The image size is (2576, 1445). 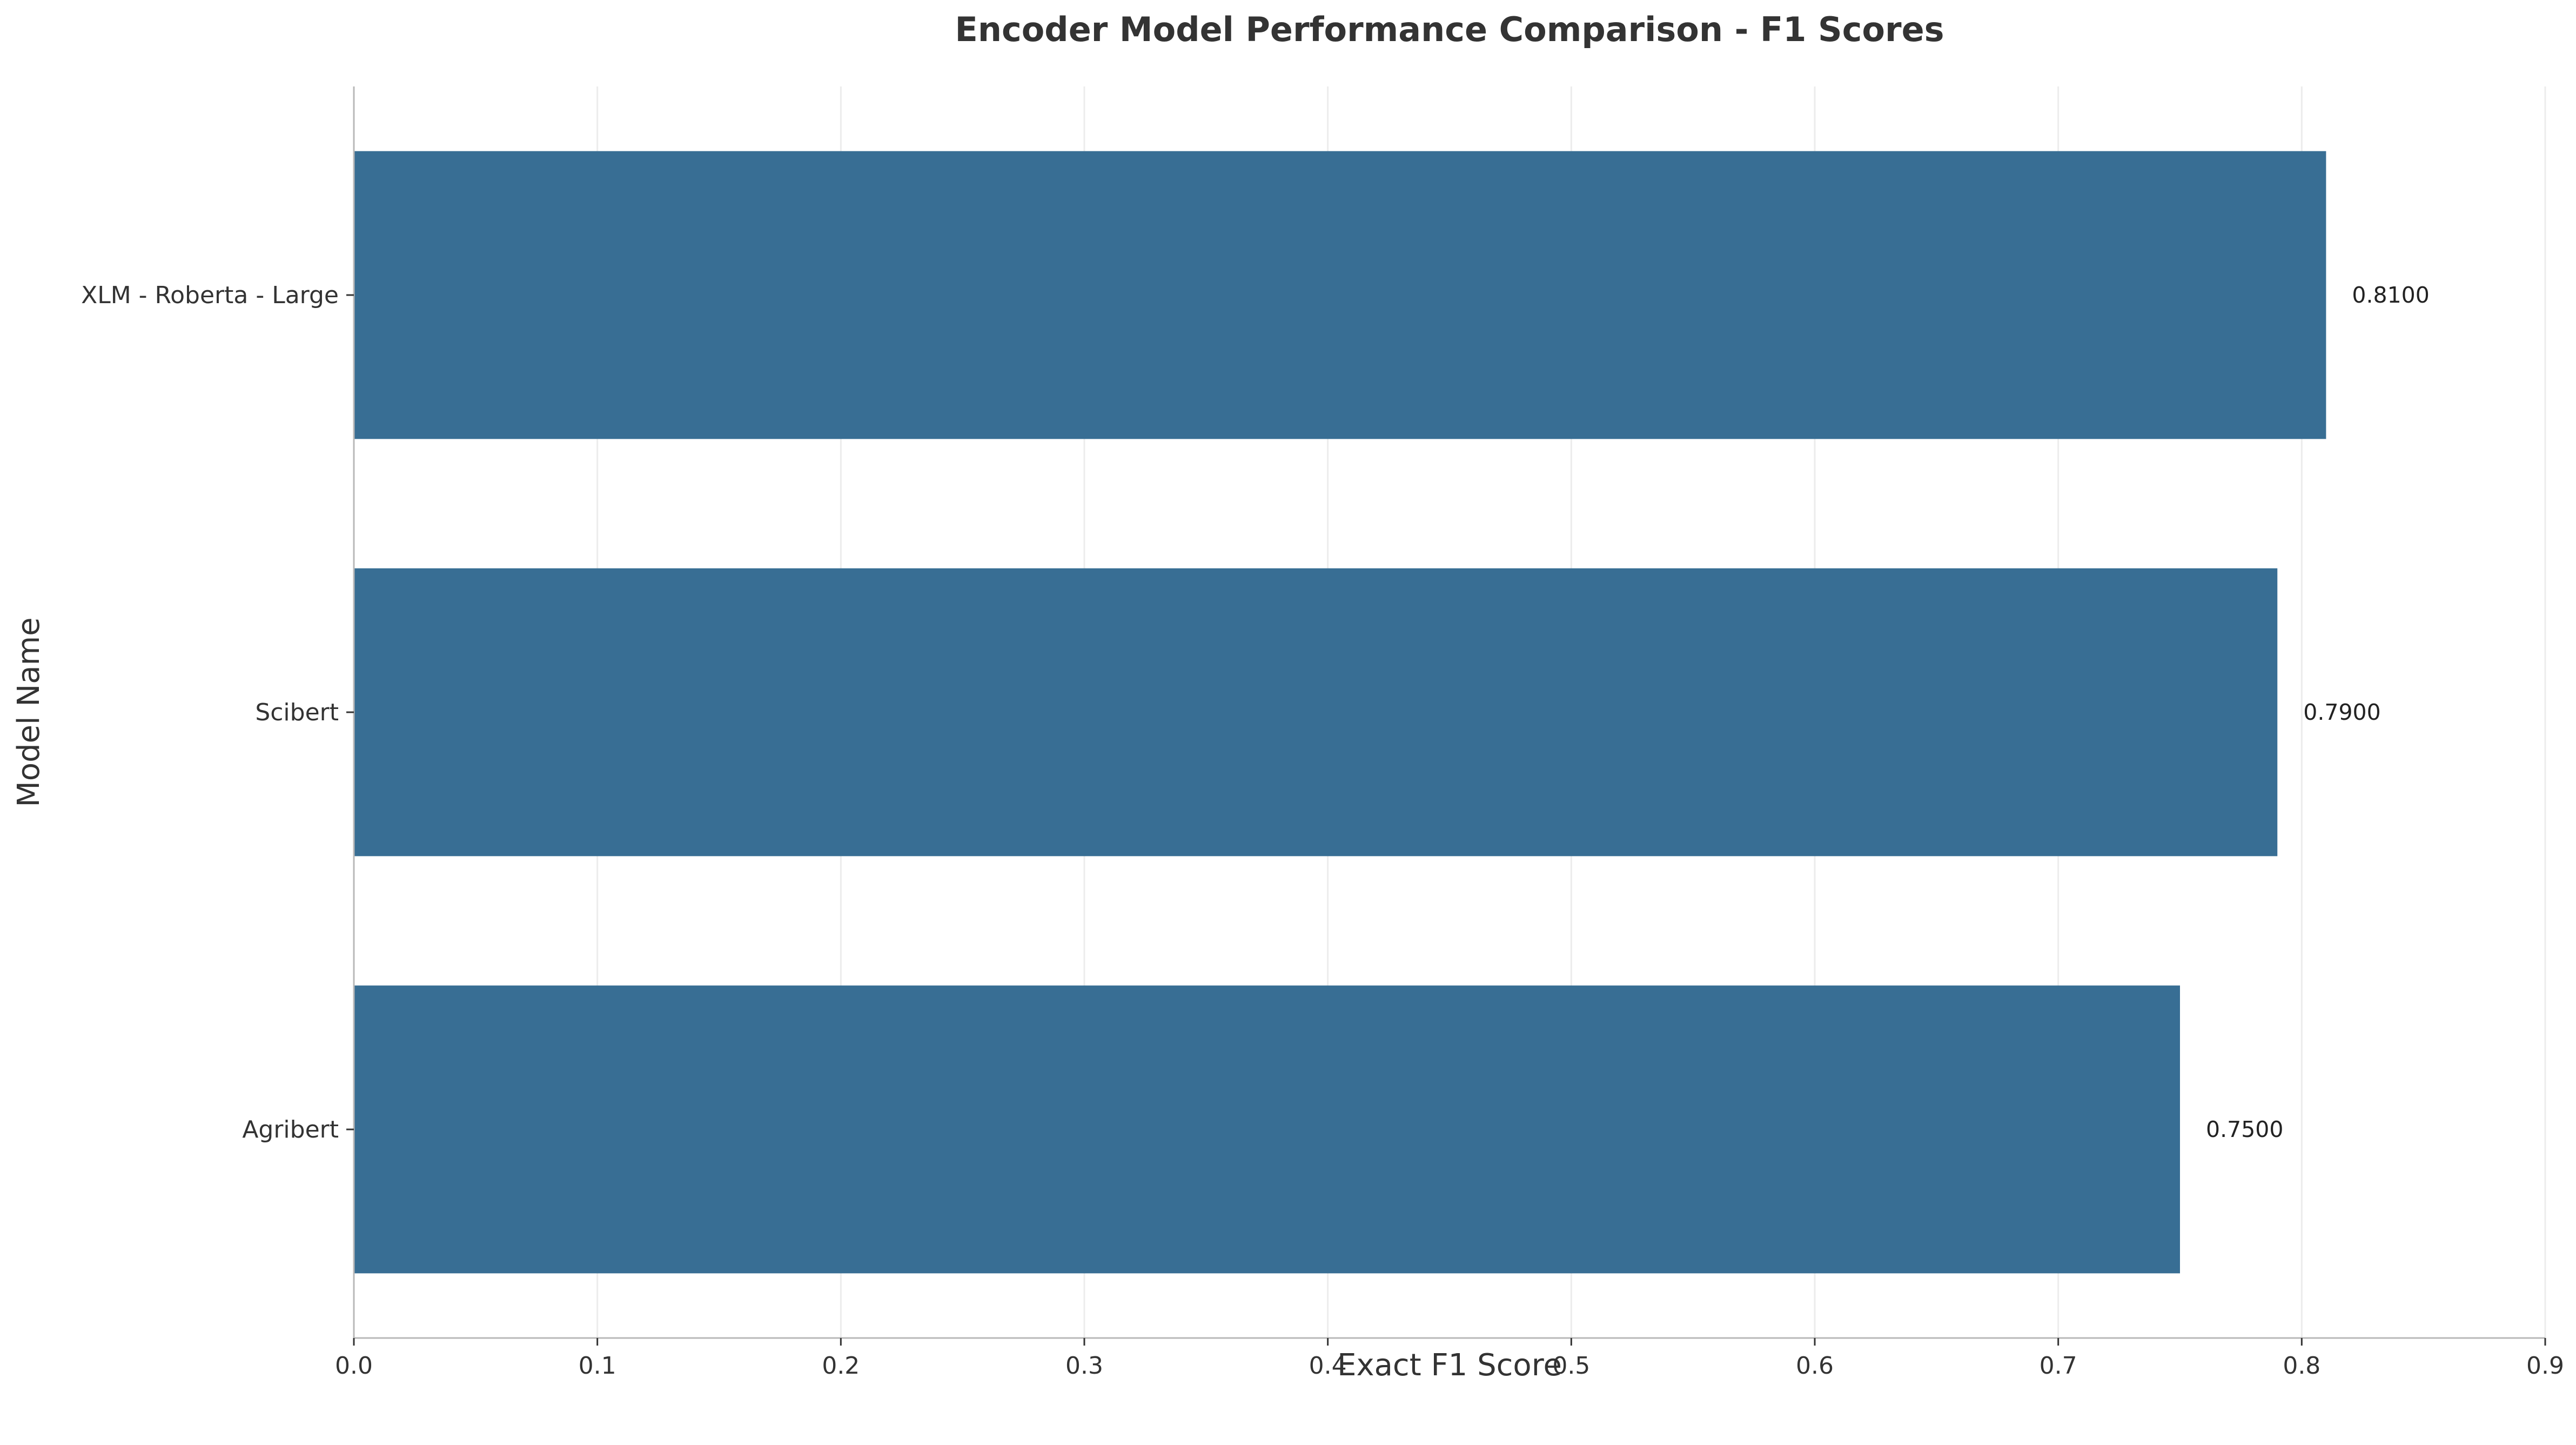 I want to click on bar-value-label: 0.8100, so click(x=2390, y=295).